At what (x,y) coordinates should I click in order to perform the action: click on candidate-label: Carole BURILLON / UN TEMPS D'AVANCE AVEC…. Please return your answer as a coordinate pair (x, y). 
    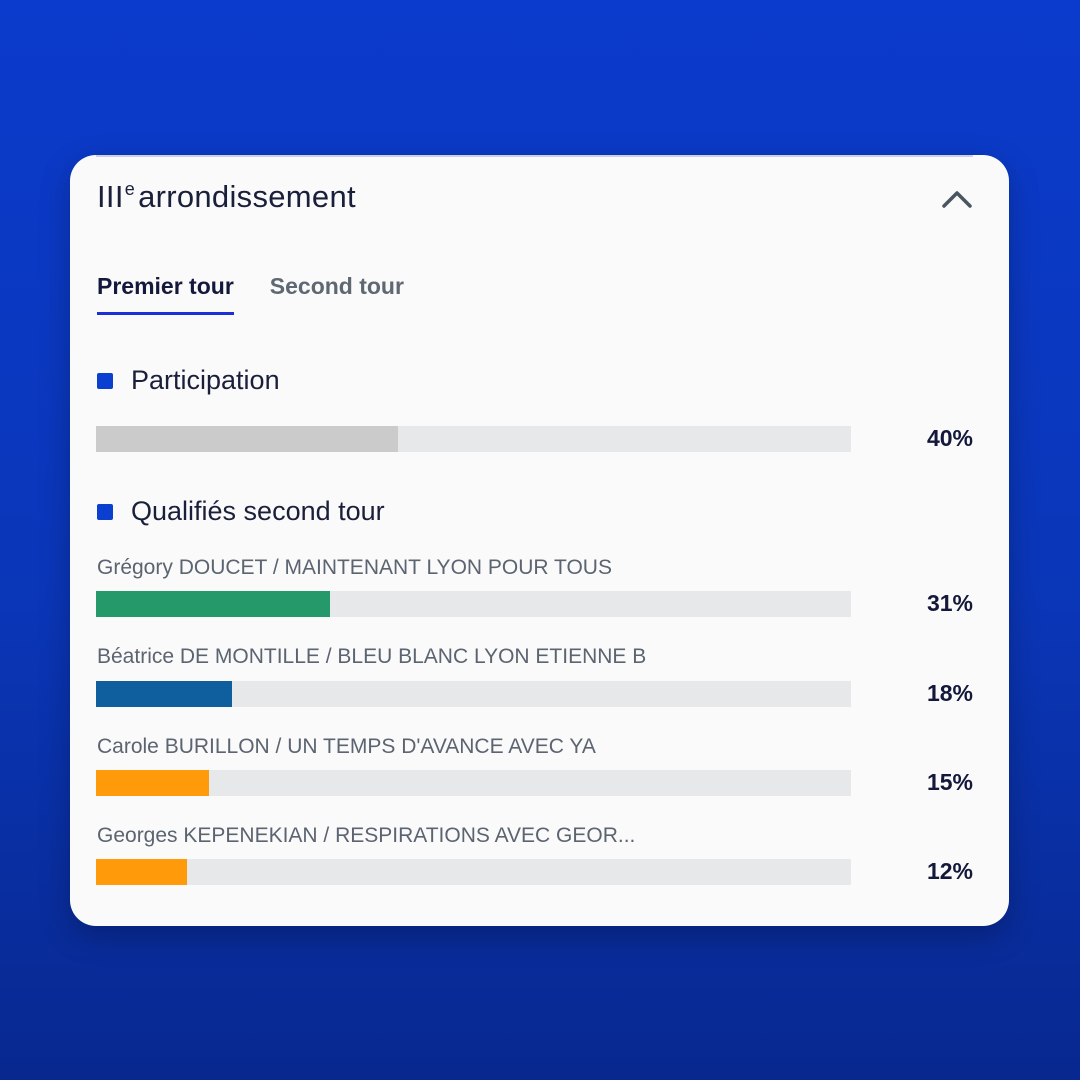
    Looking at the image, I should click on (346, 746).